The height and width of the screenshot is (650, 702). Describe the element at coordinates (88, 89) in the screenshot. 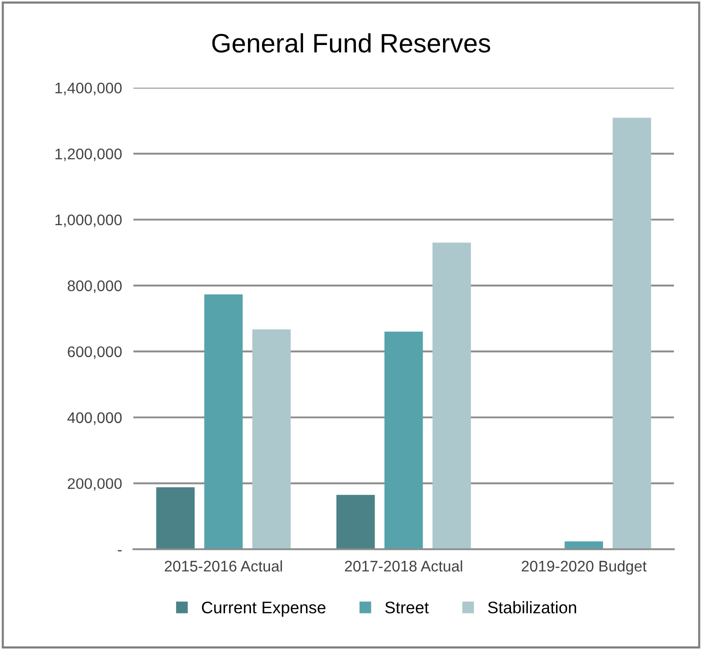

I see `y-tick-label: 1,400,000` at that location.